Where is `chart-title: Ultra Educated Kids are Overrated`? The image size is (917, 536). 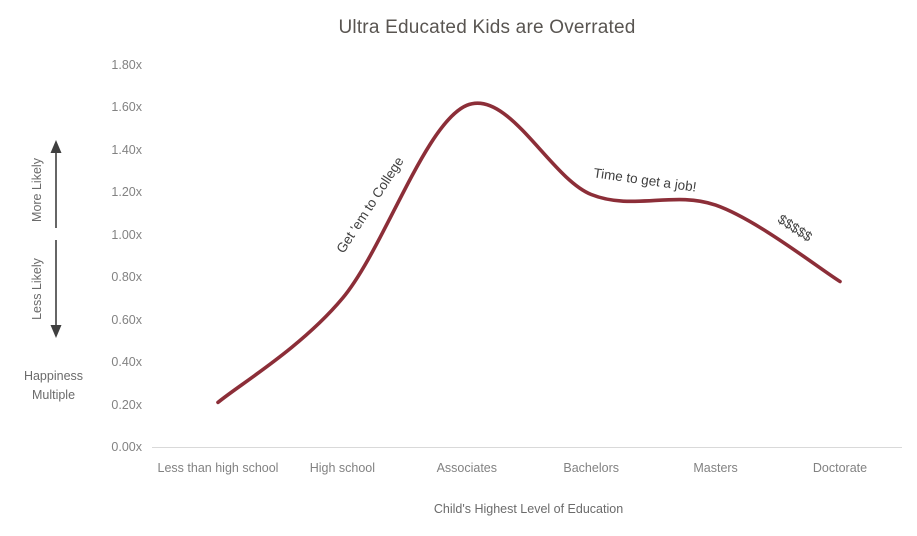 chart-title: Ultra Educated Kids are Overrated is located at coordinates (487, 27).